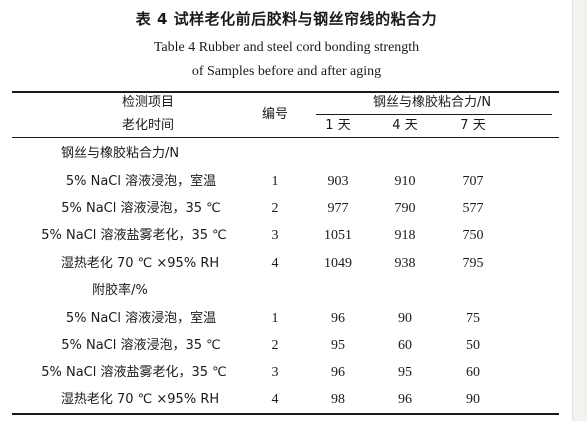  I want to click on value-day1: 1051, so click(338, 235).